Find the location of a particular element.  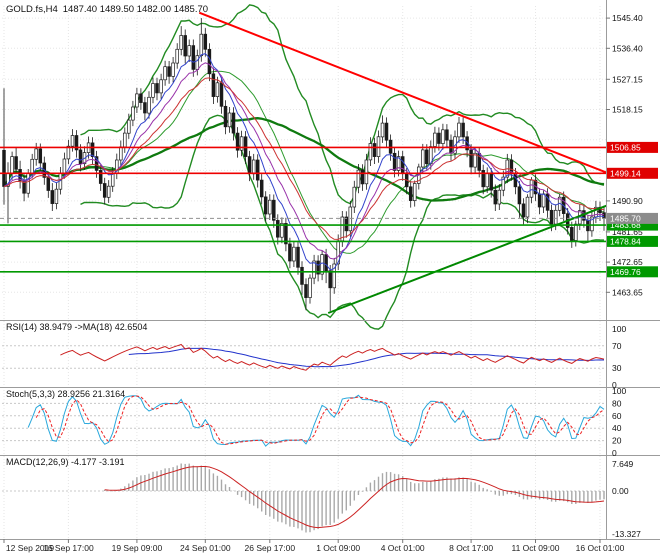

rsi-panel-title: RSI(14) 38.9479 ->MA(18) 42.6504 is located at coordinates (77, 327).